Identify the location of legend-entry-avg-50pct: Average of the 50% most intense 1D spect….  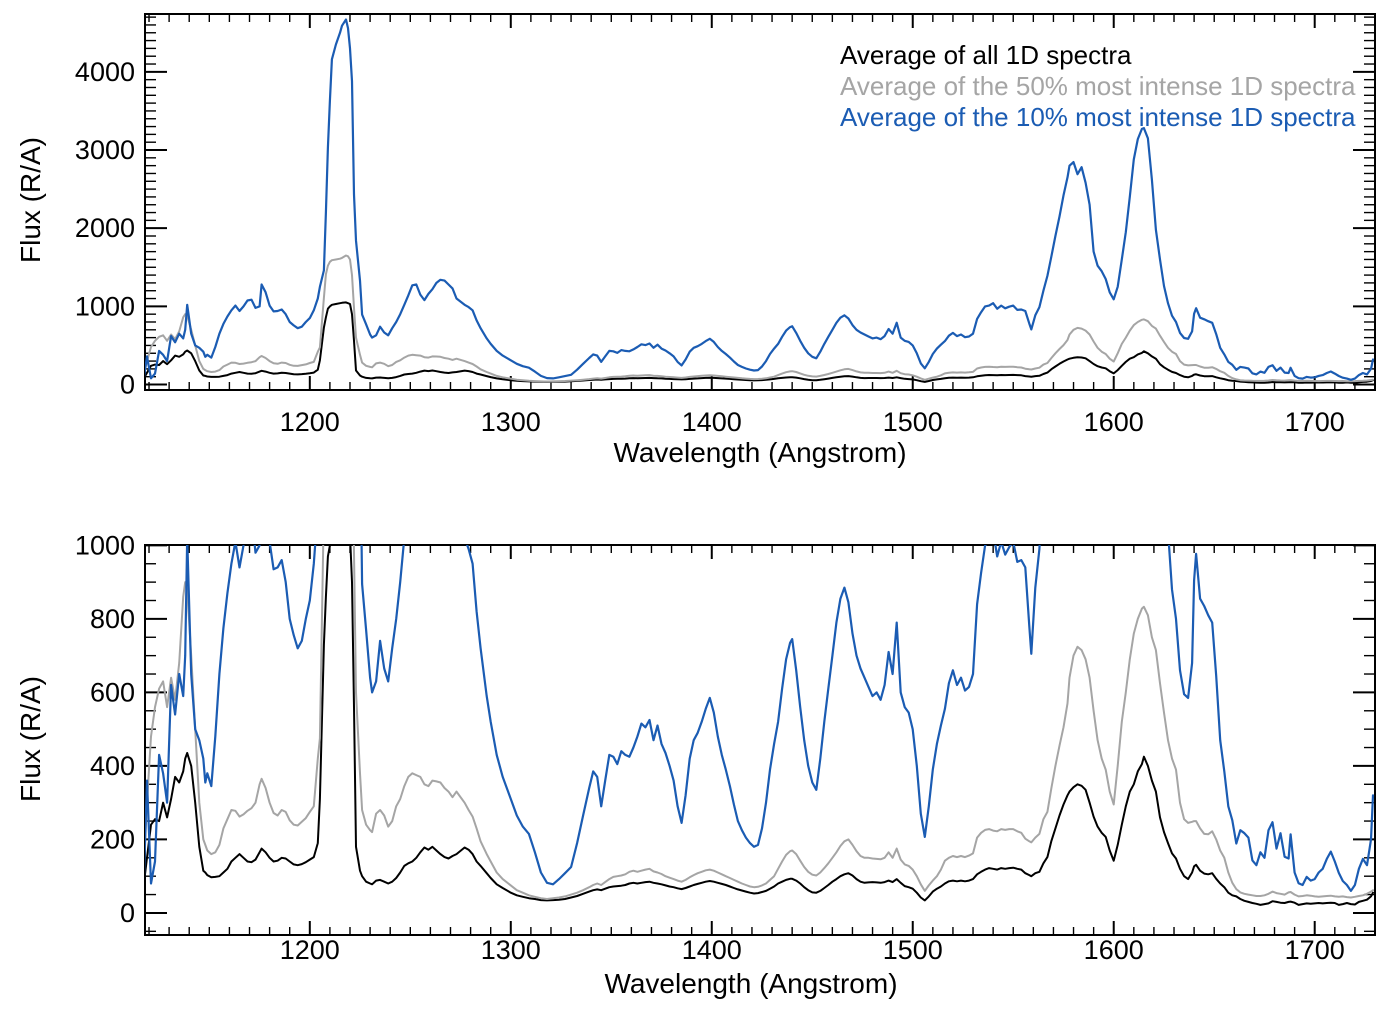
(1098, 86).